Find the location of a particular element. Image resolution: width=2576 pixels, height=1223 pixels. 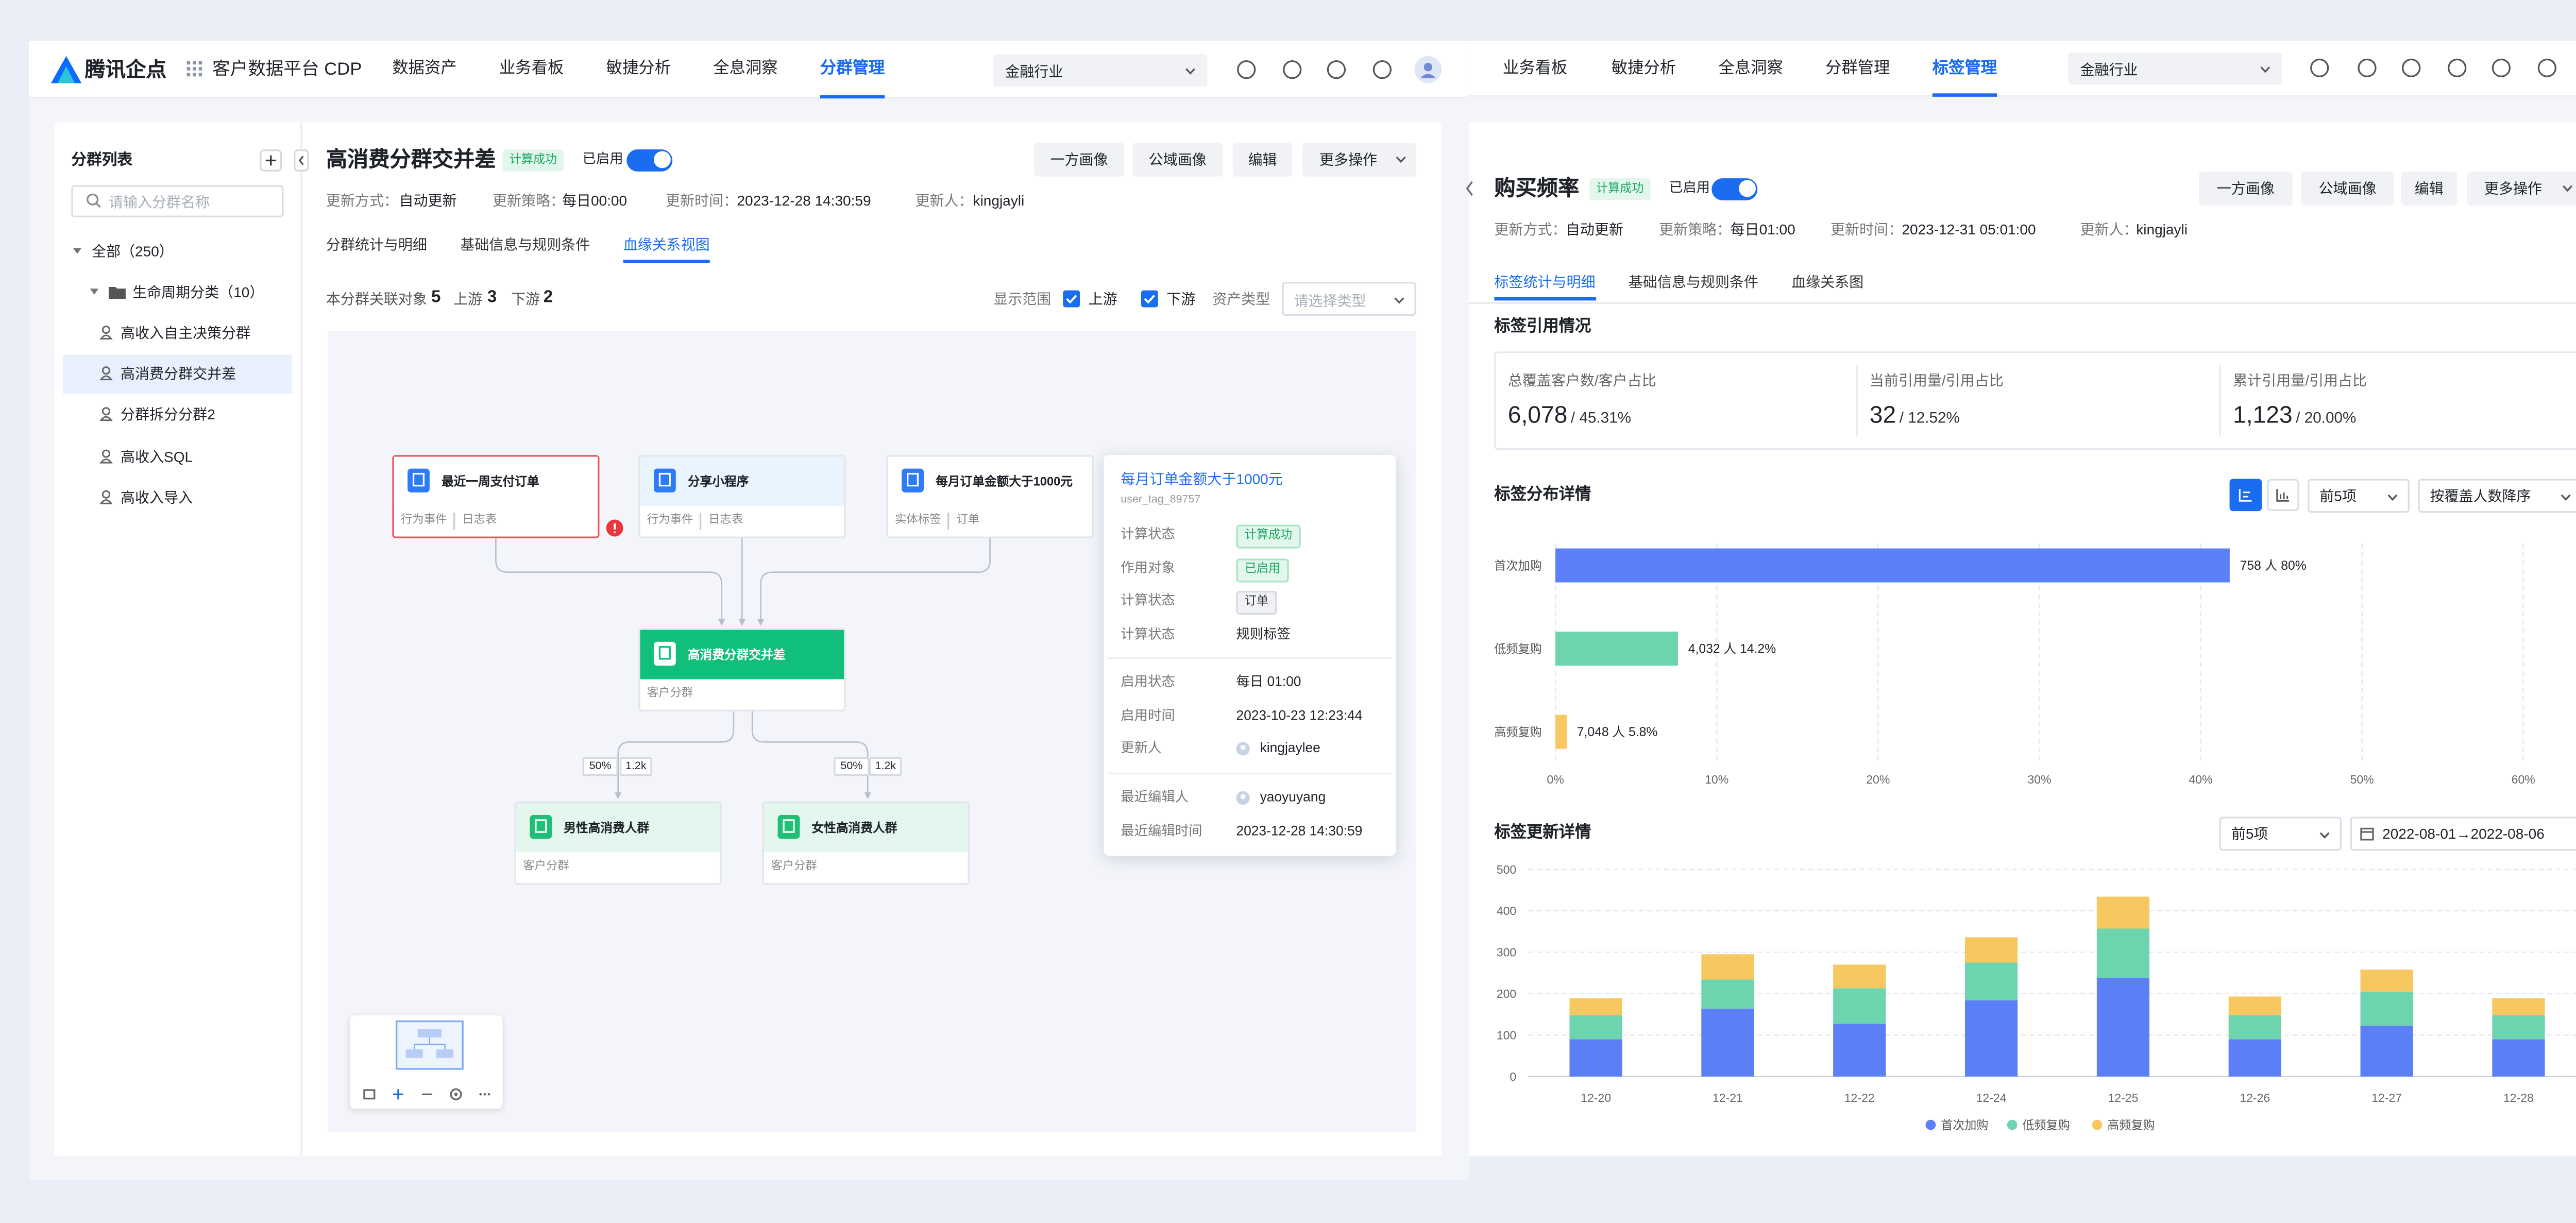

search-box is located at coordinates (177, 201).